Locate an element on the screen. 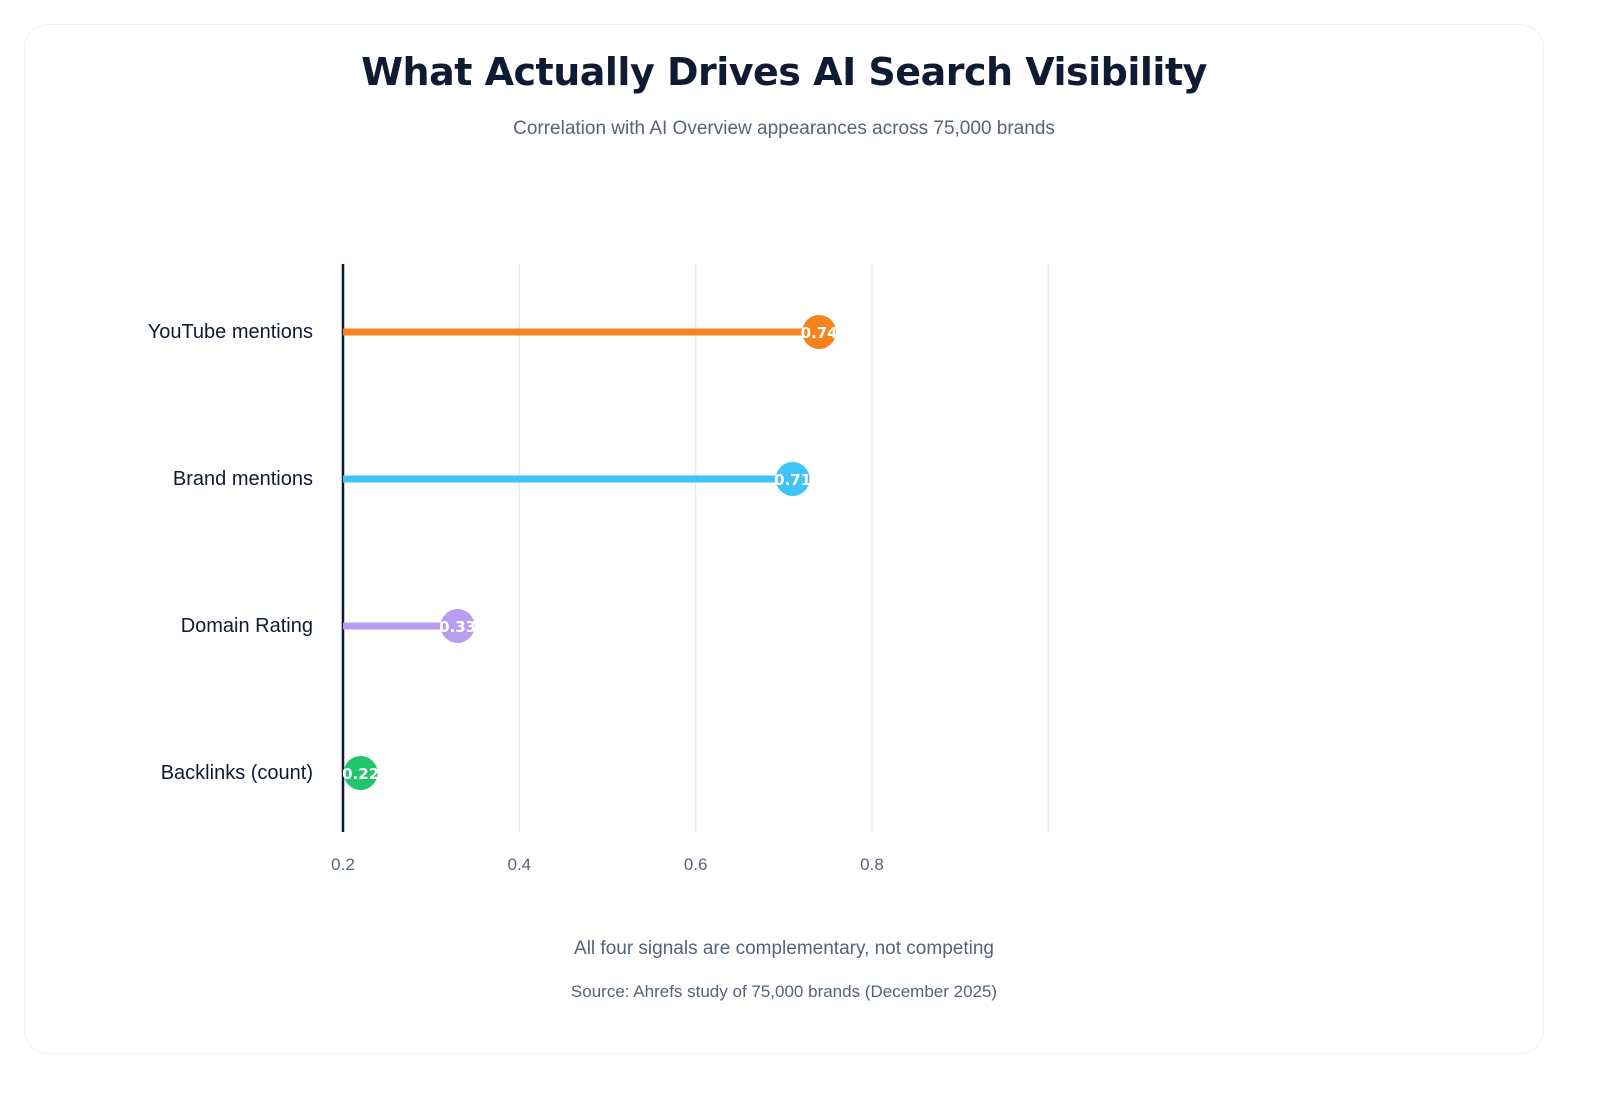  data-label: 0.33 is located at coordinates (457, 627).